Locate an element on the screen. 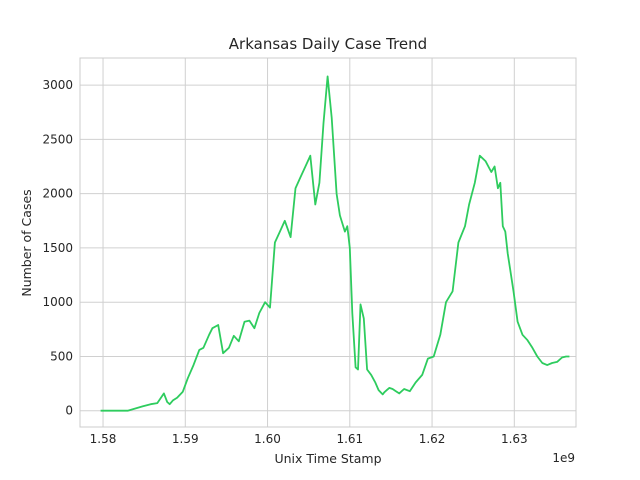 Image resolution: width=640 pixels, height=480 pixels. y-tick-label: 1500 is located at coordinates (57, 248).